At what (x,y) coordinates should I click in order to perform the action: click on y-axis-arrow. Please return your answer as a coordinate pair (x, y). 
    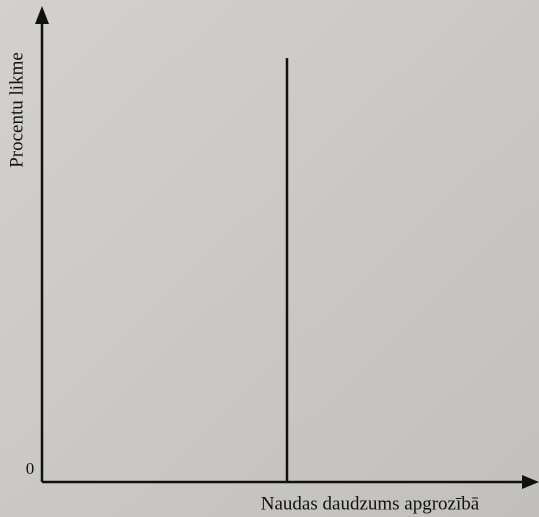
    Looking at the image, I should click on (42, 15).